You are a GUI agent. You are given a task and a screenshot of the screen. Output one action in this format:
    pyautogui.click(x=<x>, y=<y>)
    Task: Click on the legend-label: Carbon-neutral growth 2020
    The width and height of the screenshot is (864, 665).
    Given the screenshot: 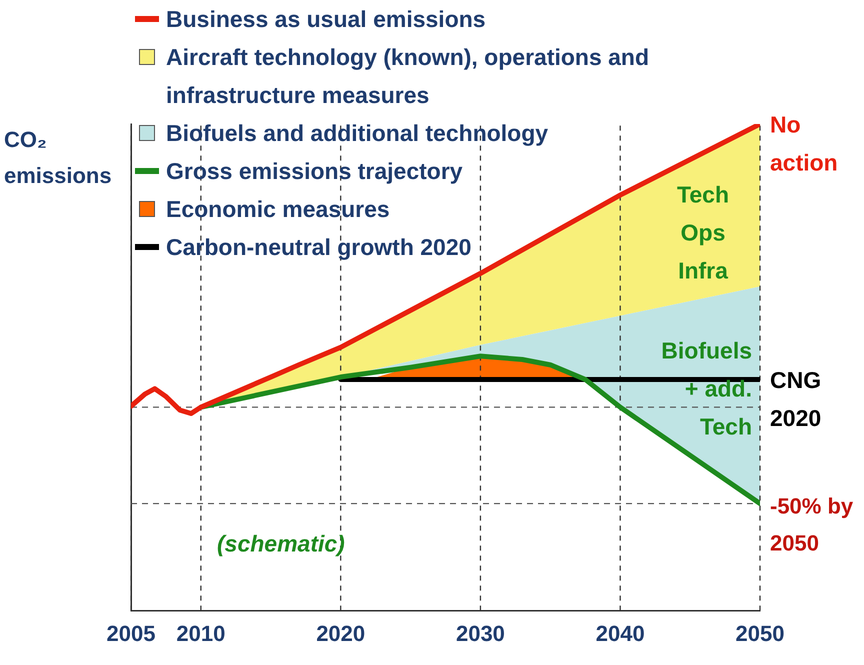 What is the action you would take?
    pyautogui.click(x=319, y=247)
    